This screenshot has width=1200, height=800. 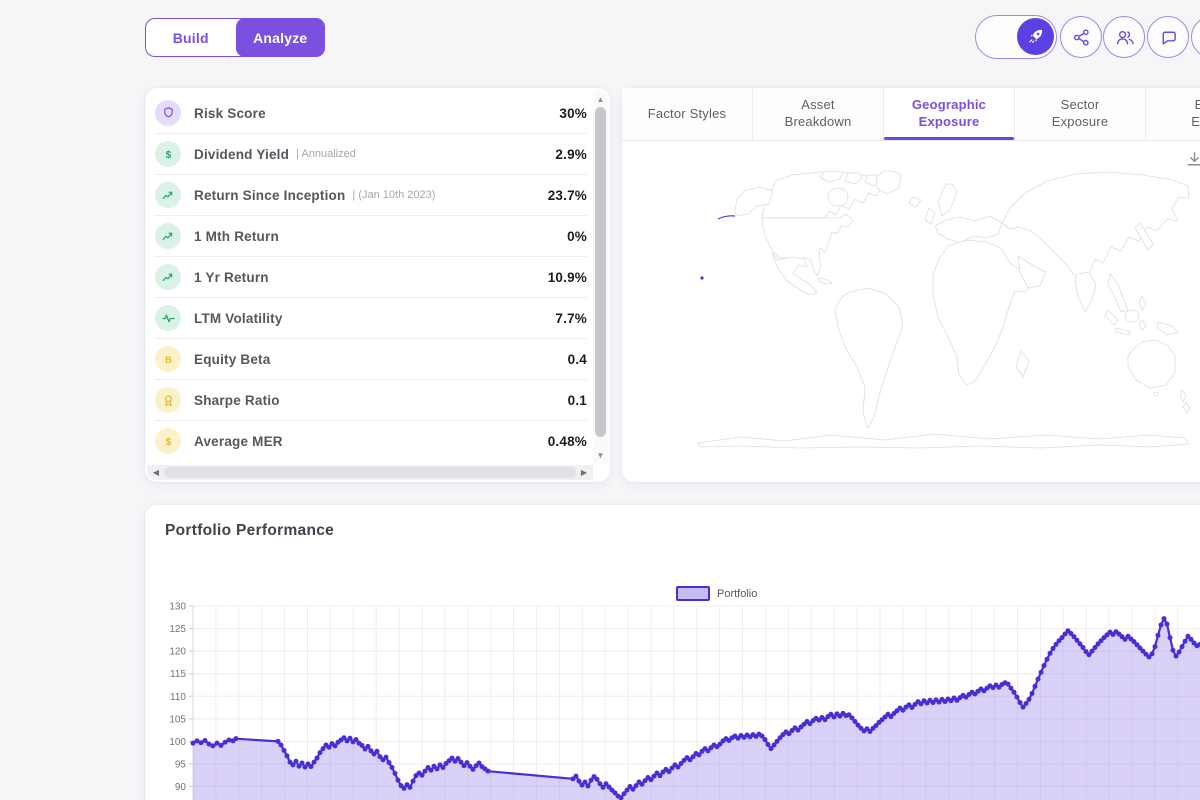 I want to click on map-region-africa, so click(x=983, y=312).